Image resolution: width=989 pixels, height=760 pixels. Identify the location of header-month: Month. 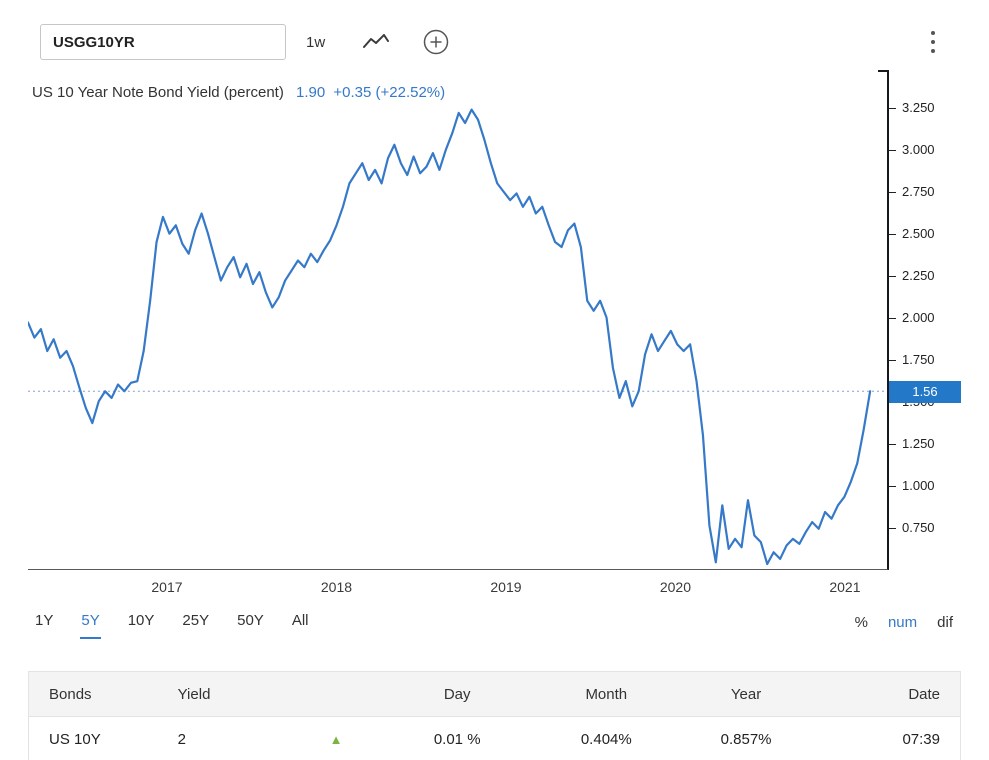
(606, 694).